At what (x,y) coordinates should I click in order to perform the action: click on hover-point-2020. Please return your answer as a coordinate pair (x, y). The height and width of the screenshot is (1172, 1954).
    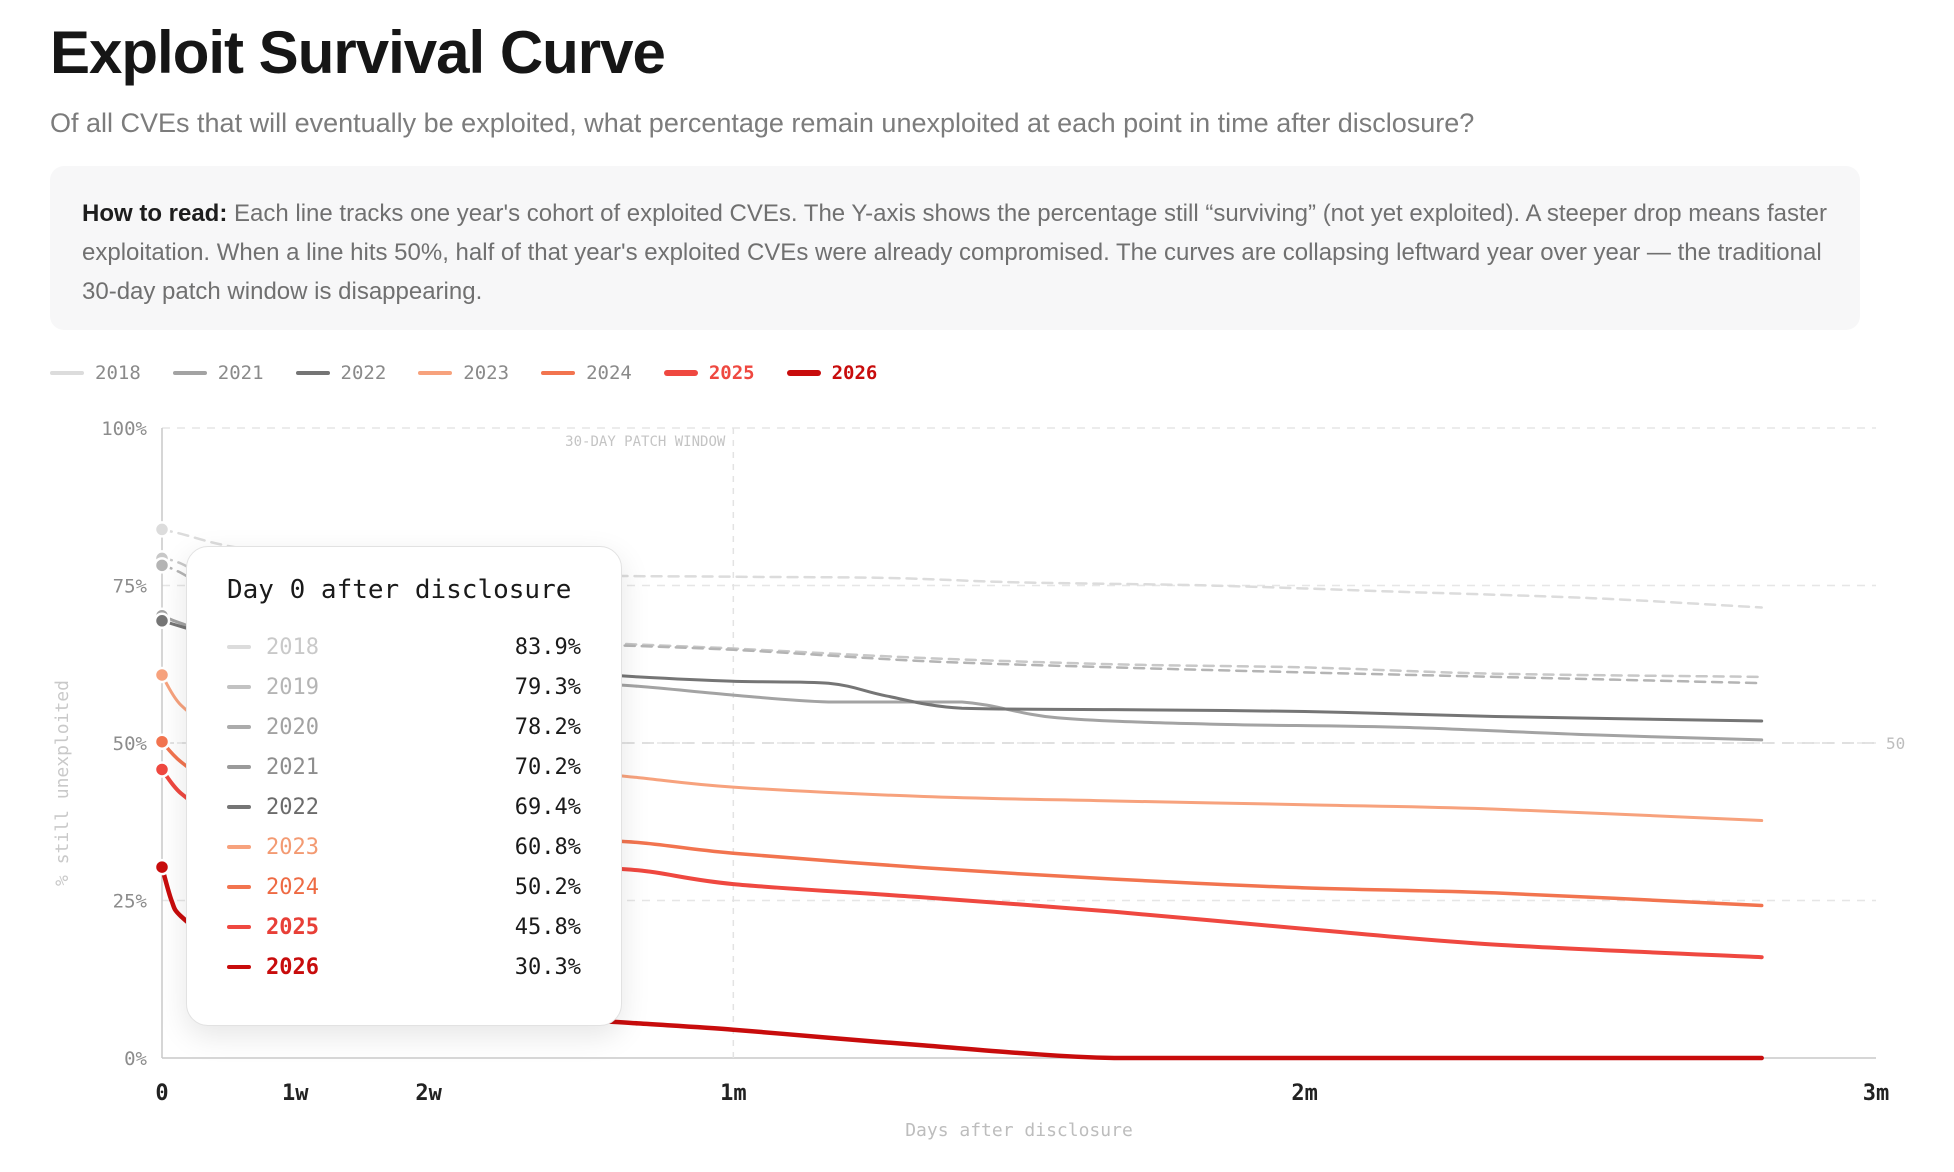
    Looking at the image, I should click on (162, 565).